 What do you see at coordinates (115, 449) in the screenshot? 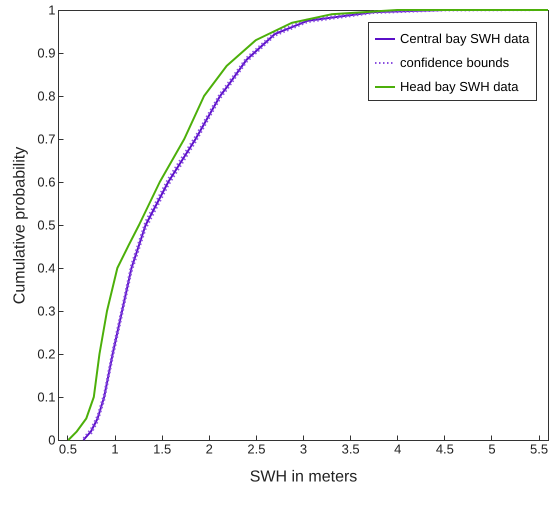
I see `x-tick-label: 1` at bounding box center [115, 449].